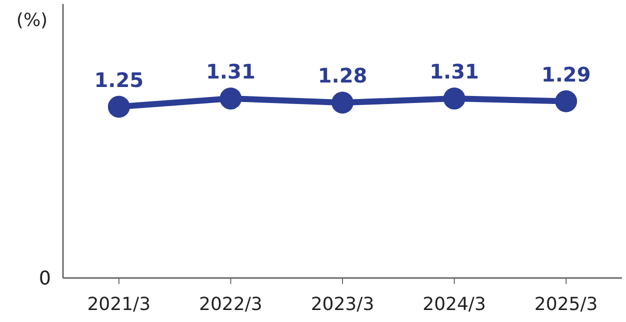 The width and height of the screenshot is (626, 322). Describe the element at coordinates (44, 279) in the screenshot. I see `text: 0` at that location.